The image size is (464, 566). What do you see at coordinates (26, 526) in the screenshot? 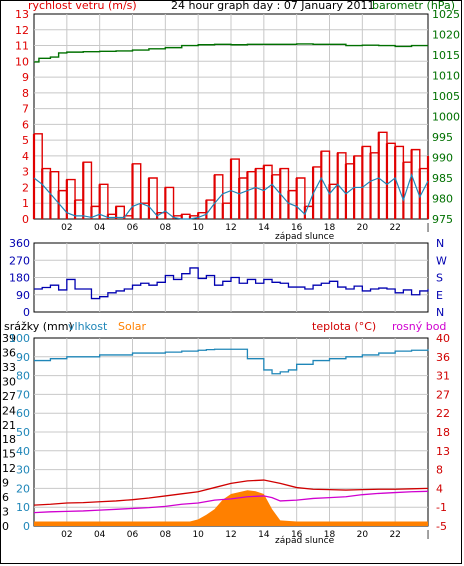
I see `humidity-tick-label: 0` at bounding box center [26, 526].